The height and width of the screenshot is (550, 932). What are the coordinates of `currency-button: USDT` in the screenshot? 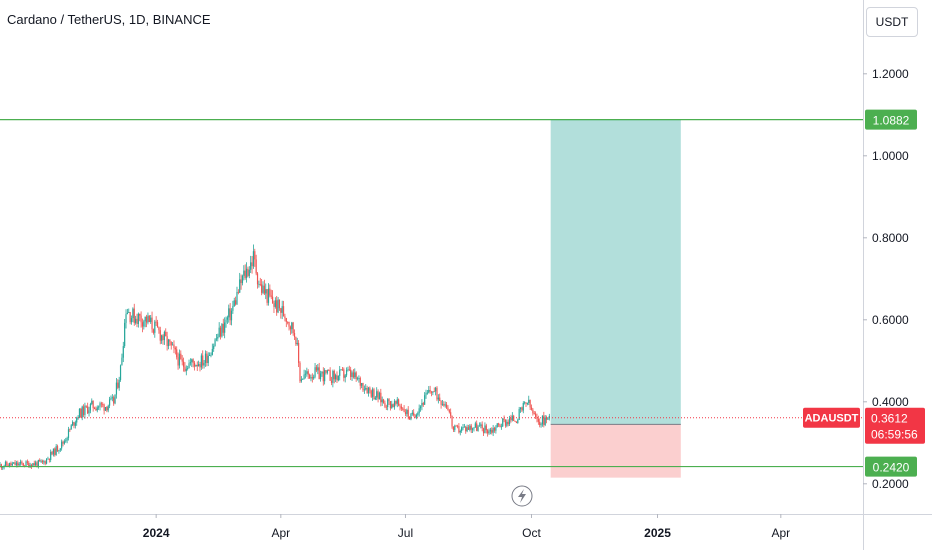 It's located at (892, 22).